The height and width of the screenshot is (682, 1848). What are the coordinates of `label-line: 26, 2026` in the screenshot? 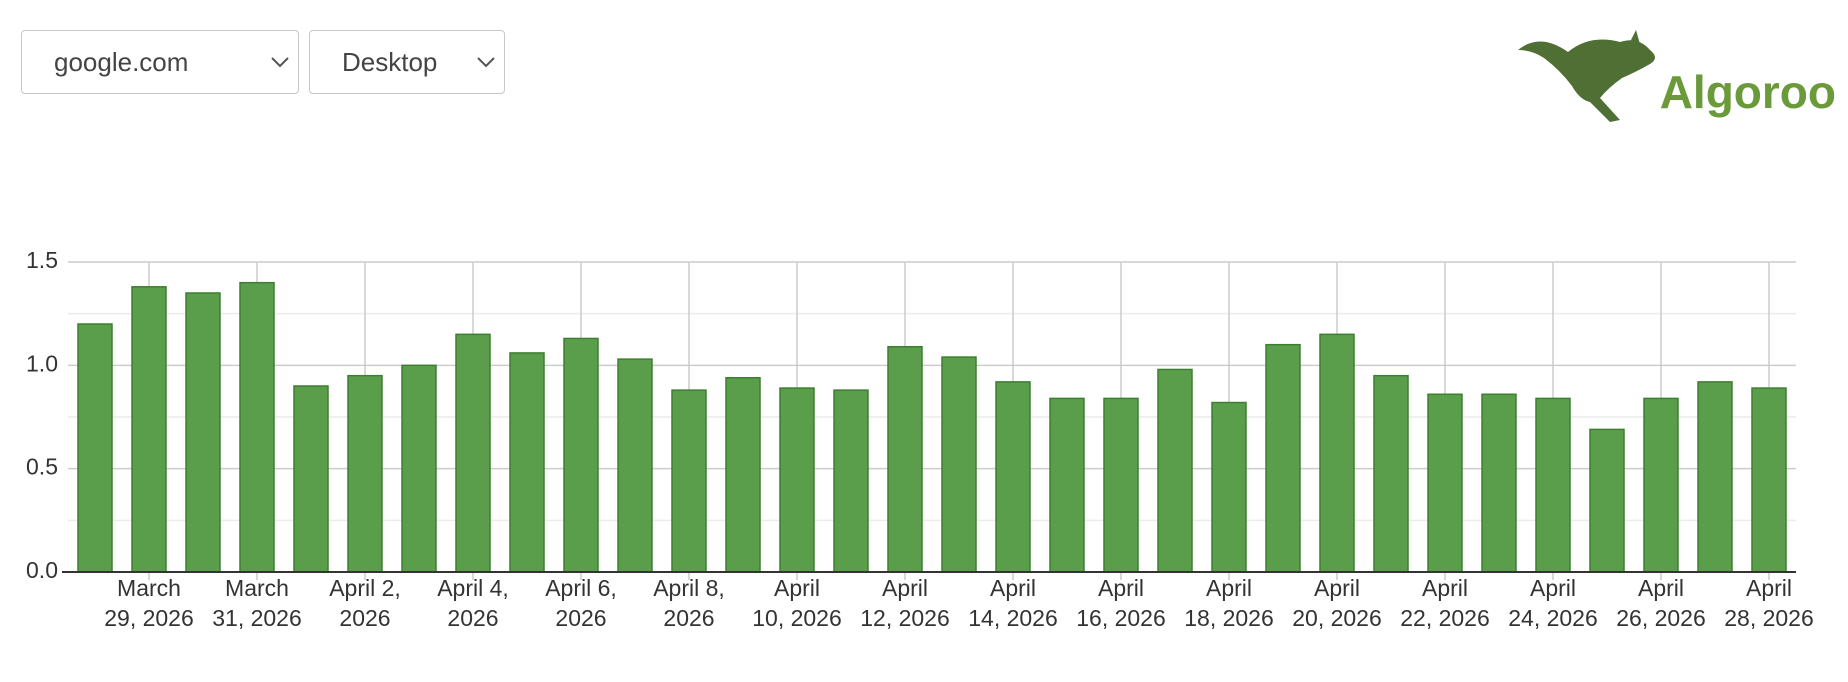 It's located at (1661, 618).